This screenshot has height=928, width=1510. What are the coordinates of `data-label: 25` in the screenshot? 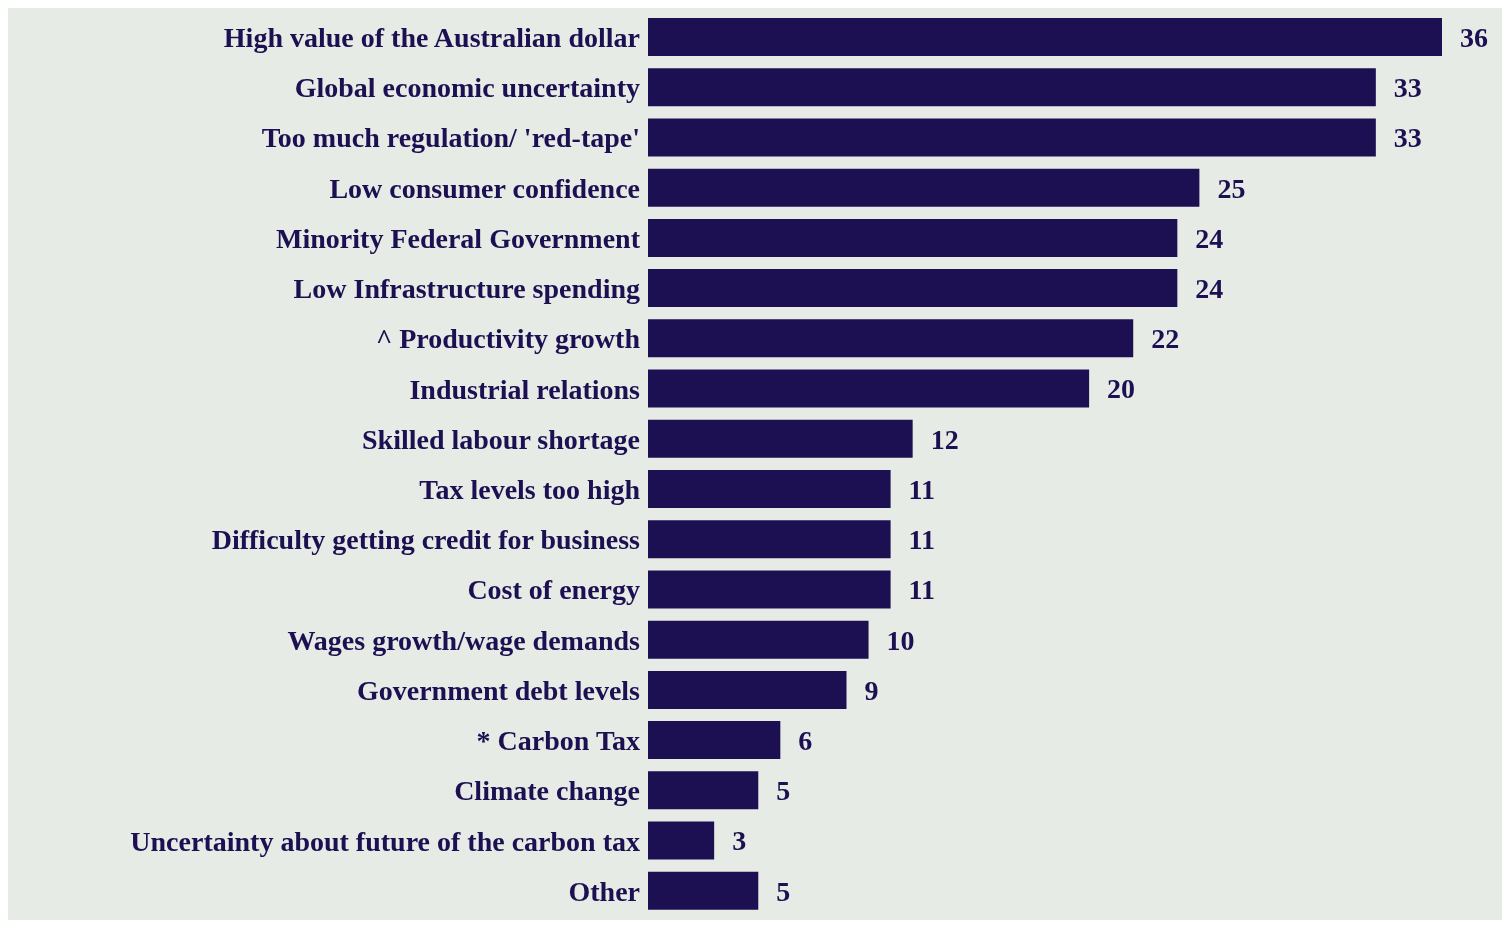 It's located at (1231, 188).